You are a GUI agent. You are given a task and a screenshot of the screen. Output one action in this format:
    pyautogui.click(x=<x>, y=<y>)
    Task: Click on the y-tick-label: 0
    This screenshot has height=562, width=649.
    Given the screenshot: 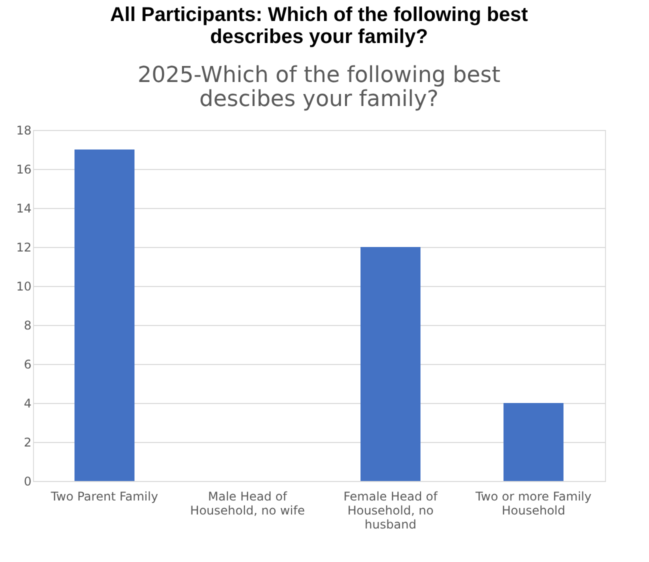 What is the action you would take?
    pyautogui.click(x=28, y=481)
    